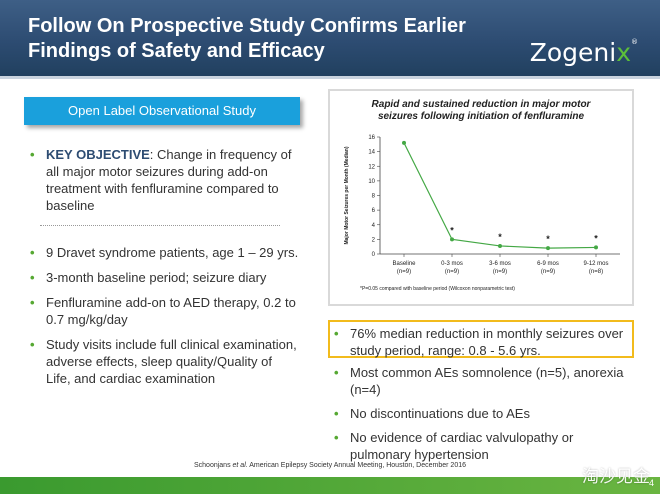 Image resolution: width=660 pixels, height=494 pixels. Describe the element at coordinates (374, 240) in the screenshot. I see `y-tick-label: 2` at that location.